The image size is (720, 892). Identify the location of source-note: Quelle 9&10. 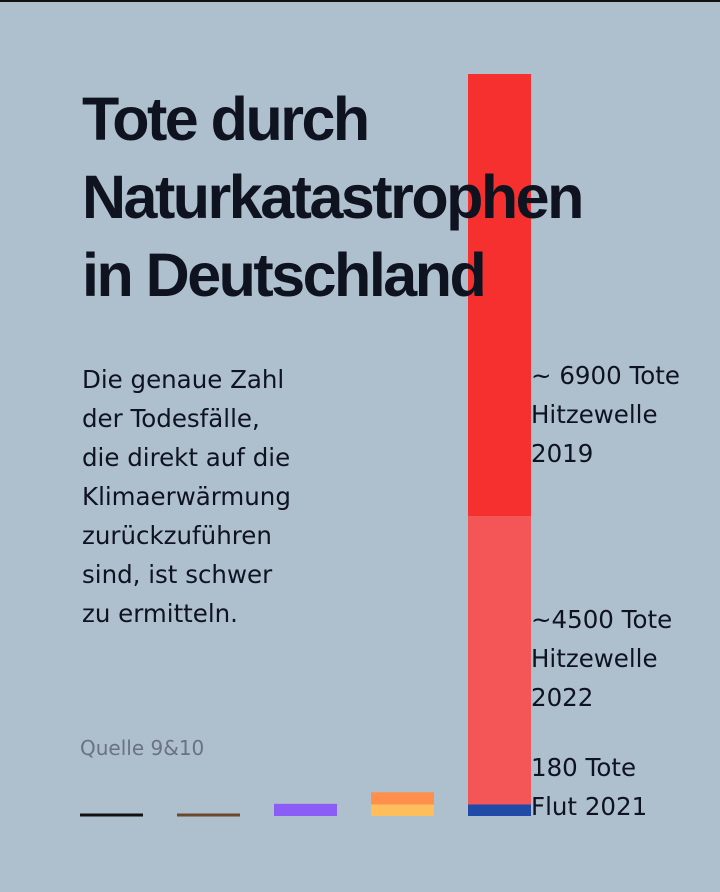
(142, 748).